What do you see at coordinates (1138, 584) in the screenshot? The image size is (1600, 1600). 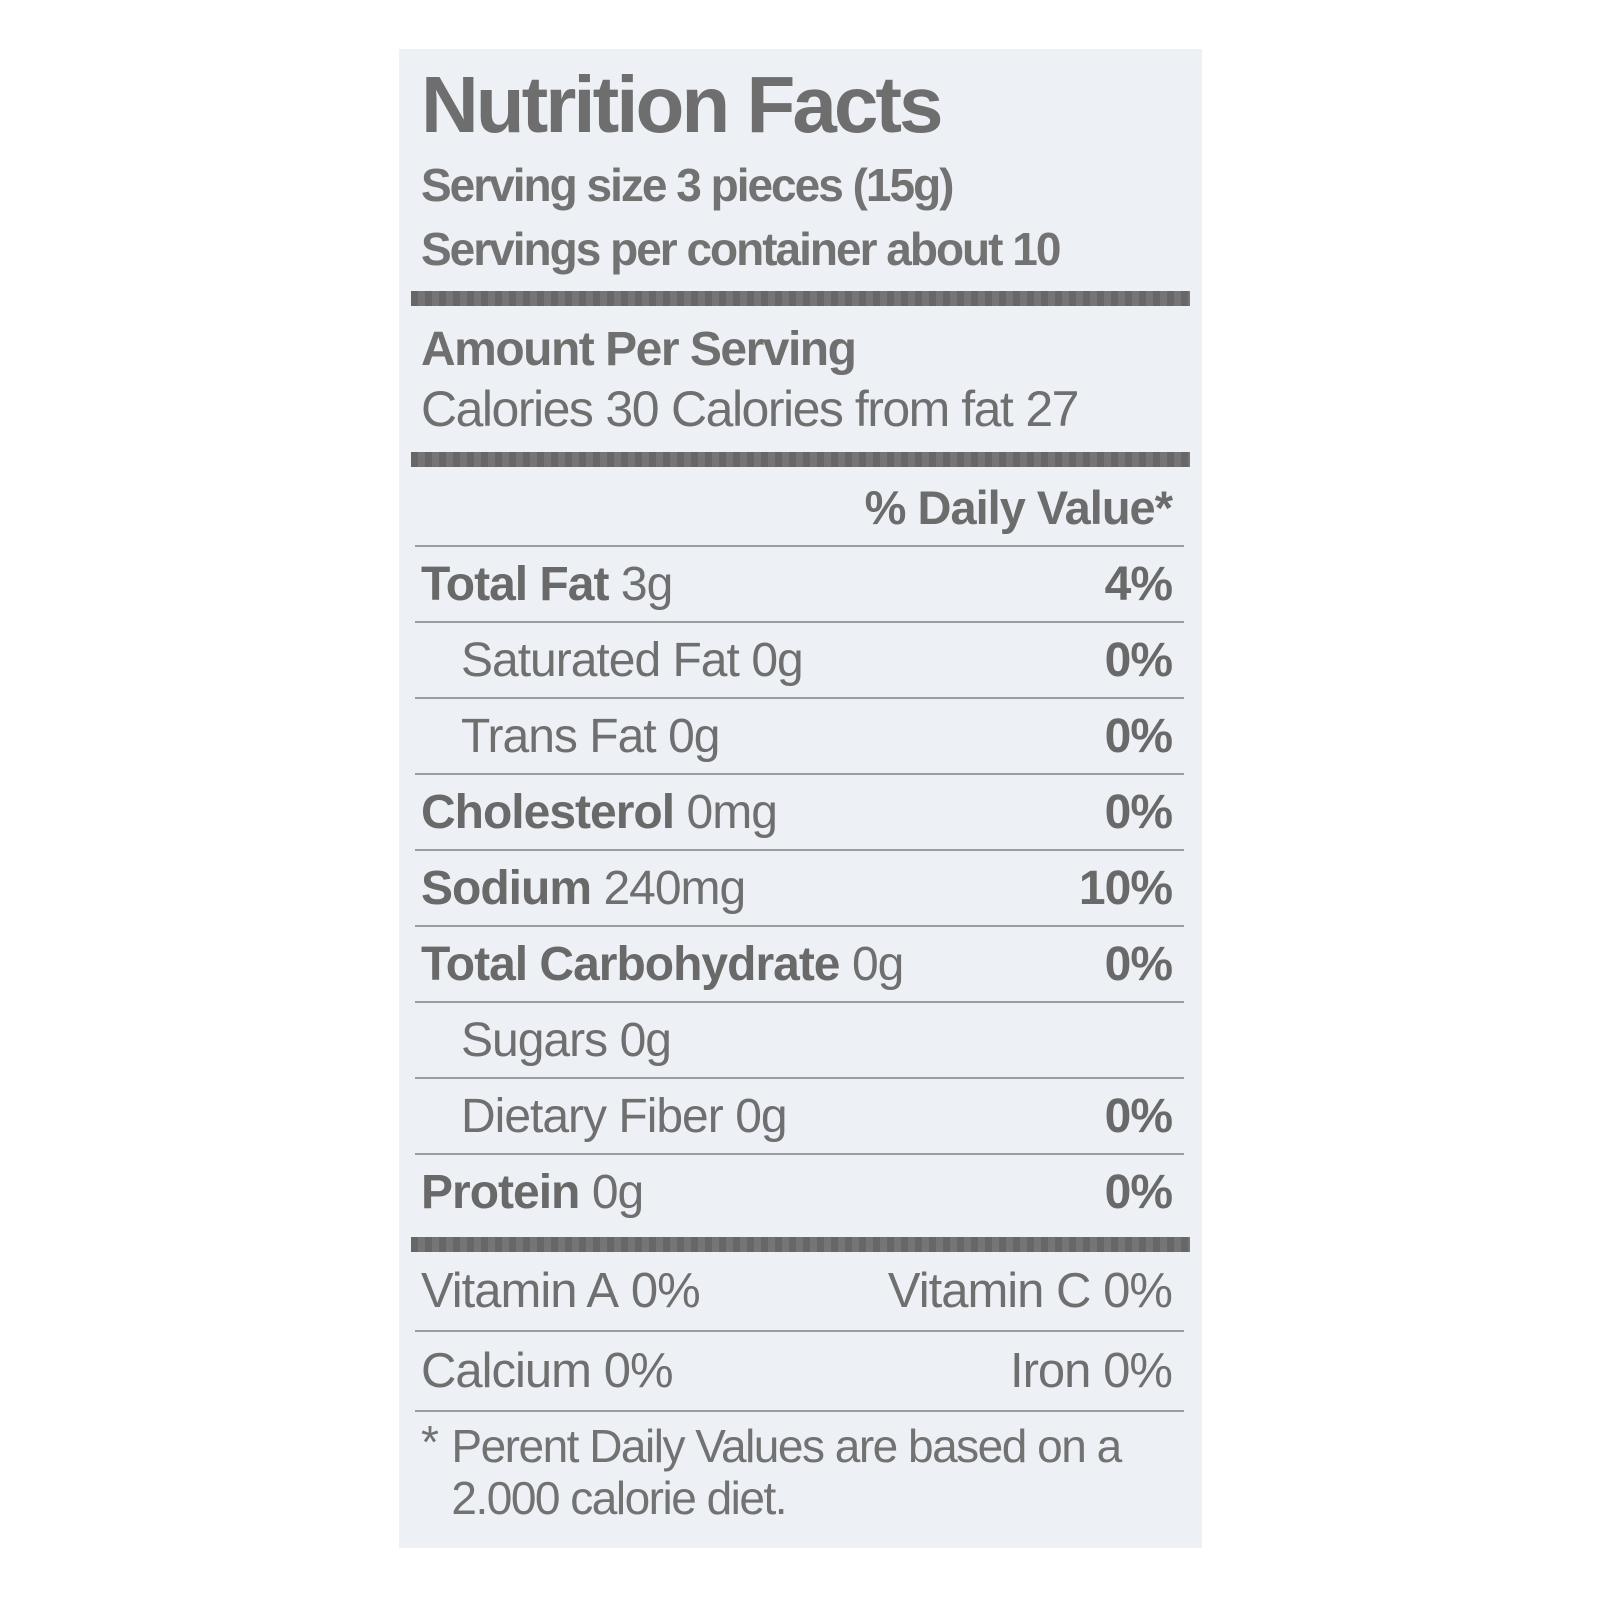 I see `nutrient-daily-value: 4%` at bounding box center [1138, 584].